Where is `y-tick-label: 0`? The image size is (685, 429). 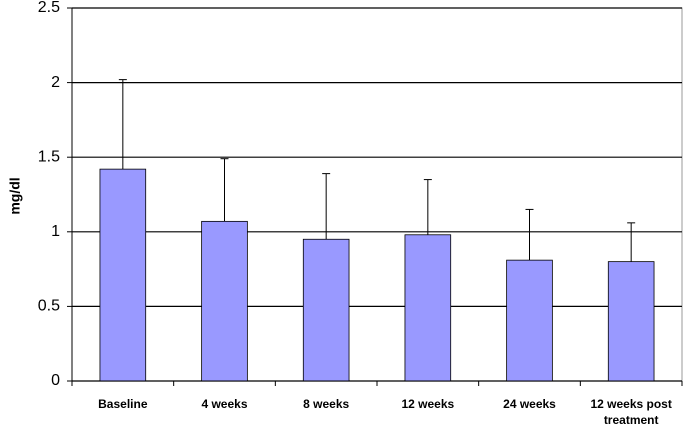
y-tick-label: 0 is located at coordinates (55, 380).